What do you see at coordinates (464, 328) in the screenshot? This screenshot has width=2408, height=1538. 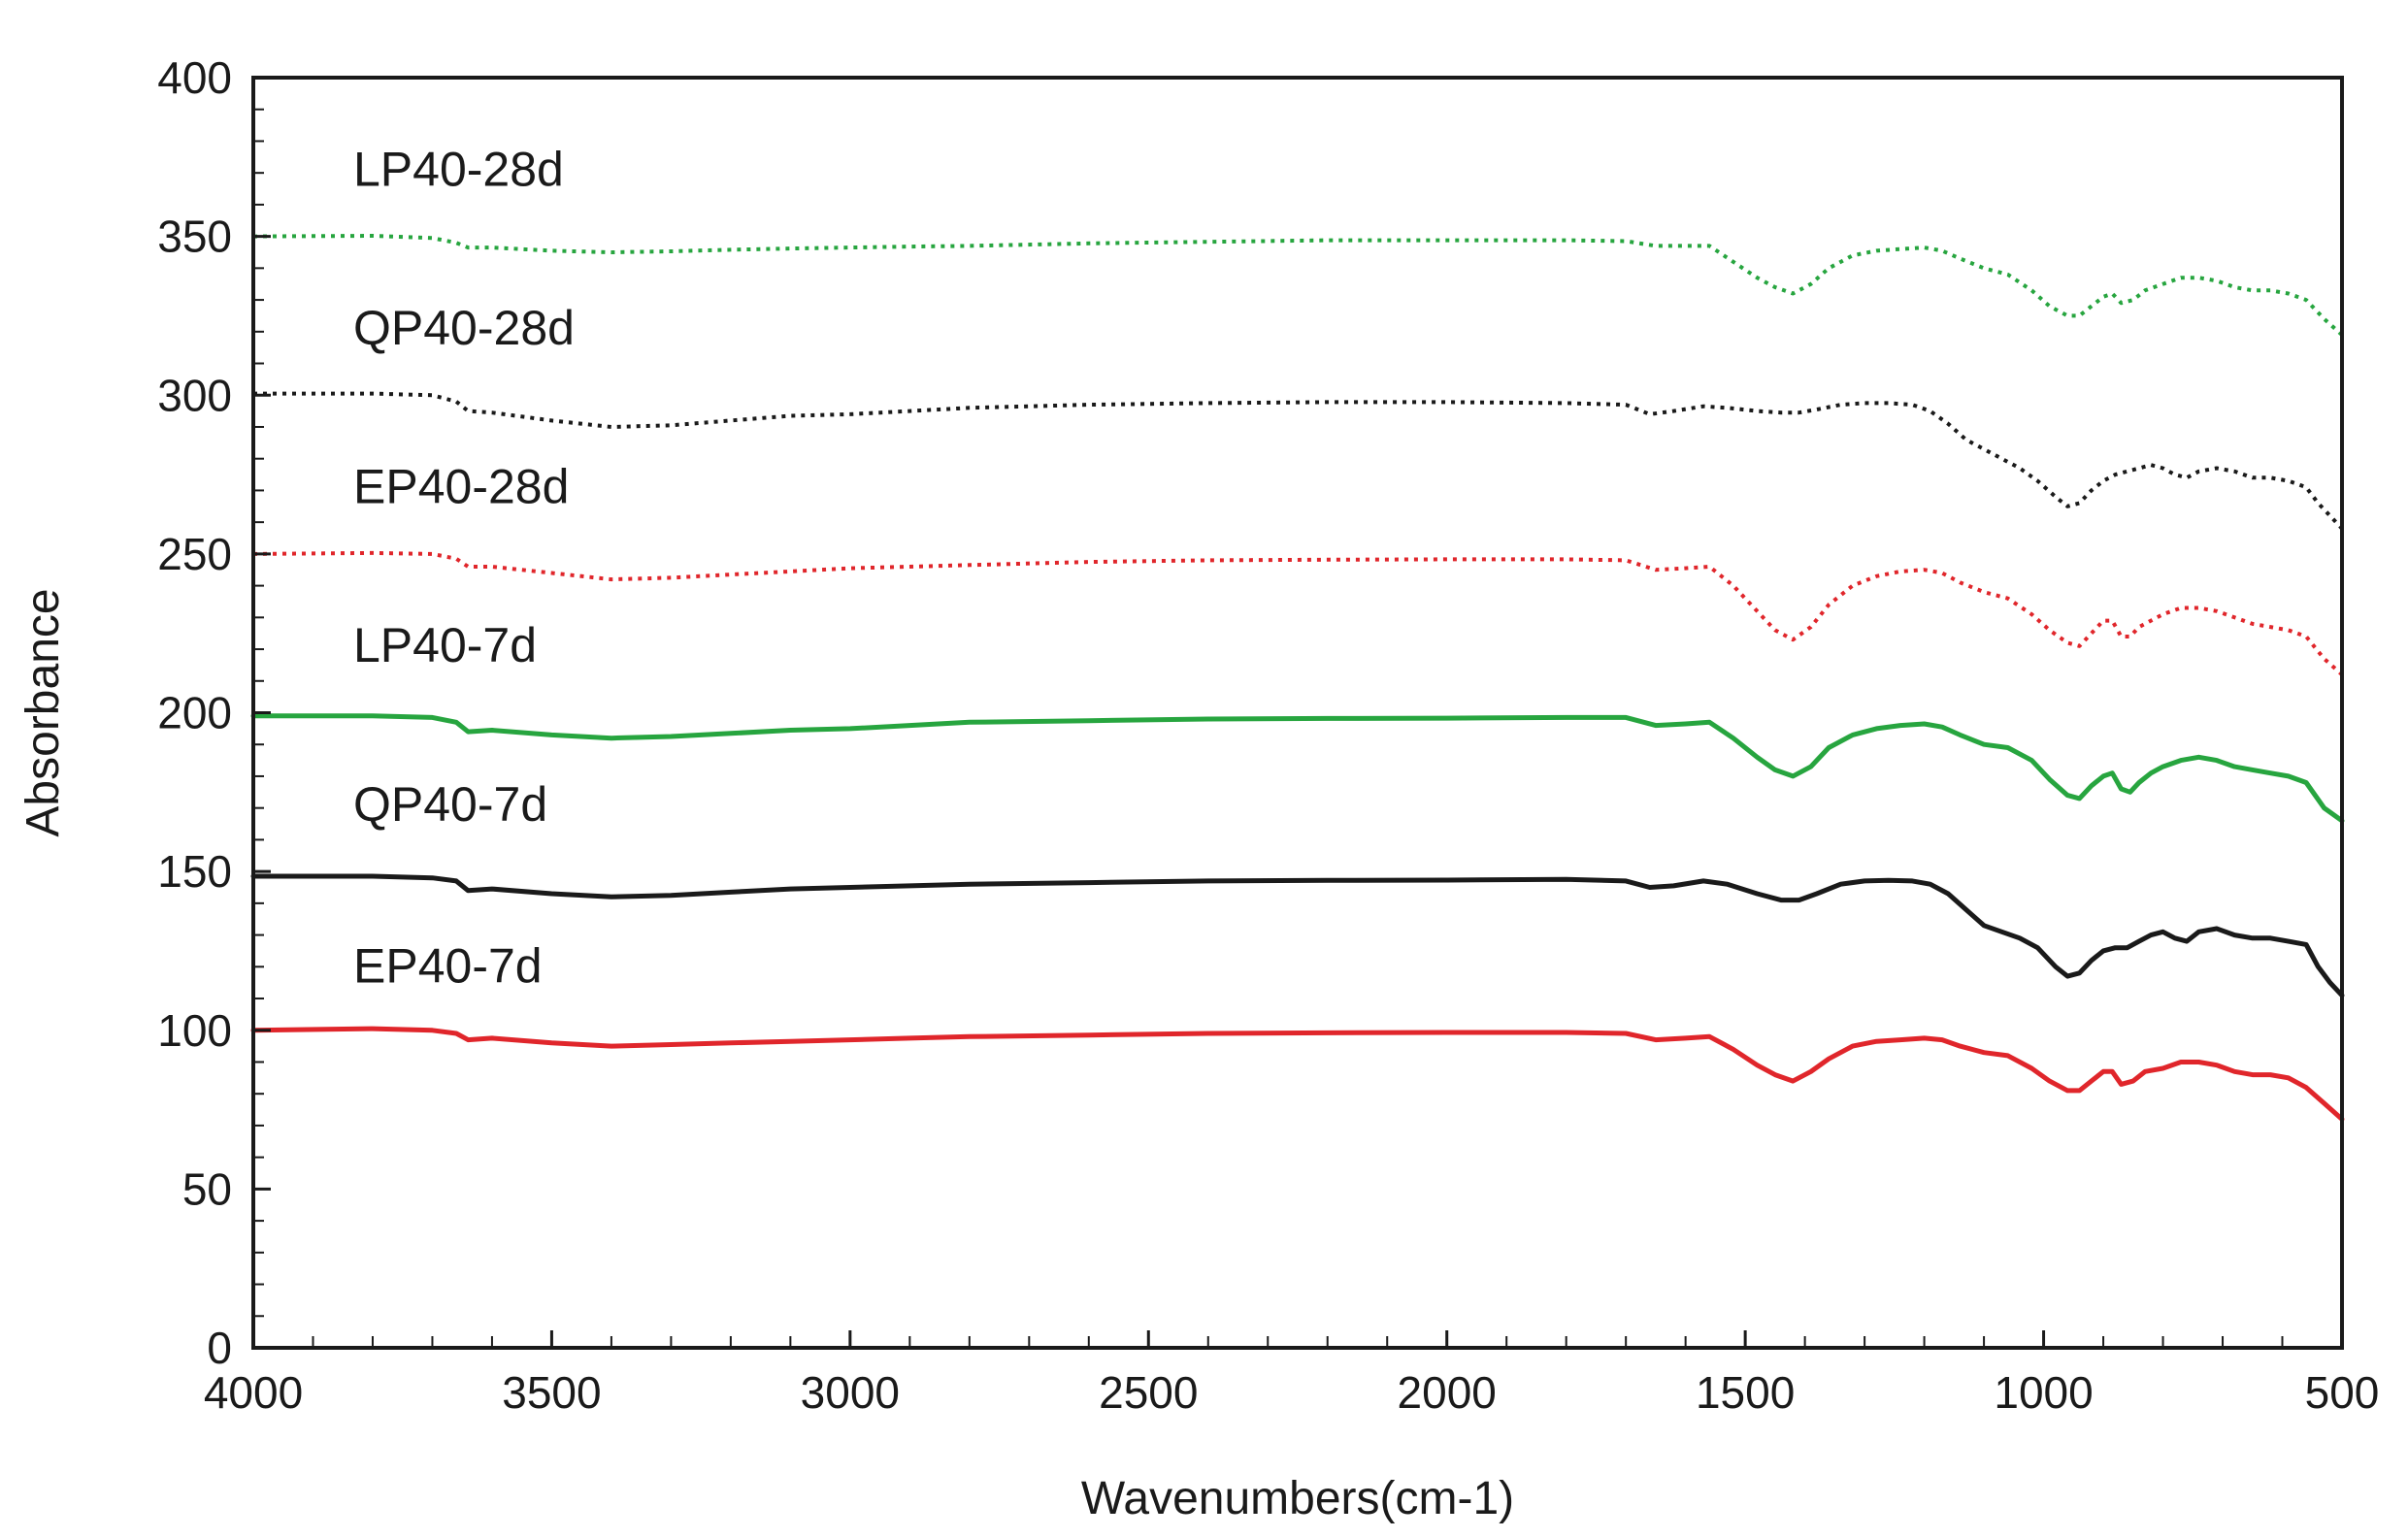 I see `series-label-qp40-28d: QP40-28d` at bounding box center [464, 328].